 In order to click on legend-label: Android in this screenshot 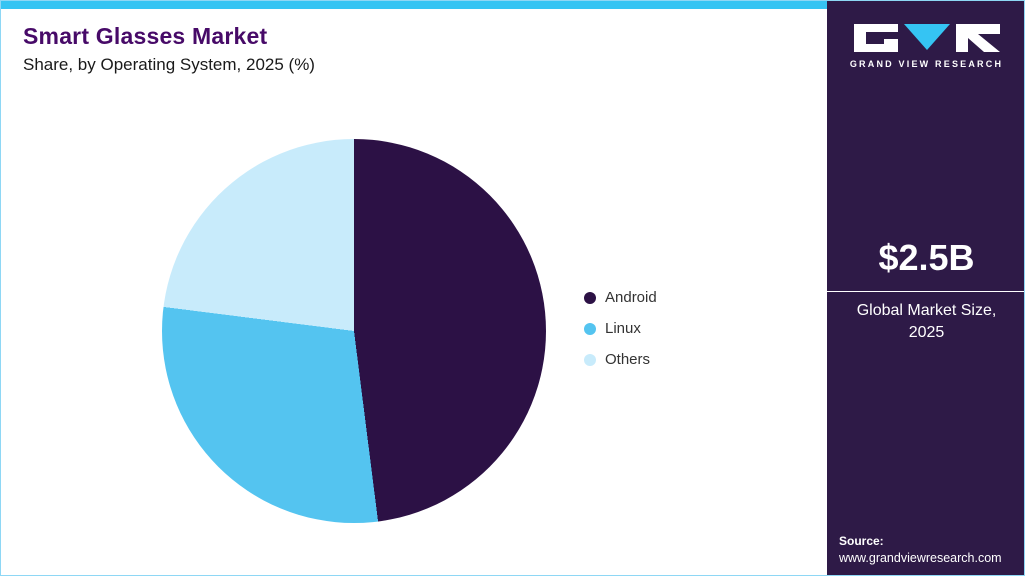, I will do `click(631, 297)`.